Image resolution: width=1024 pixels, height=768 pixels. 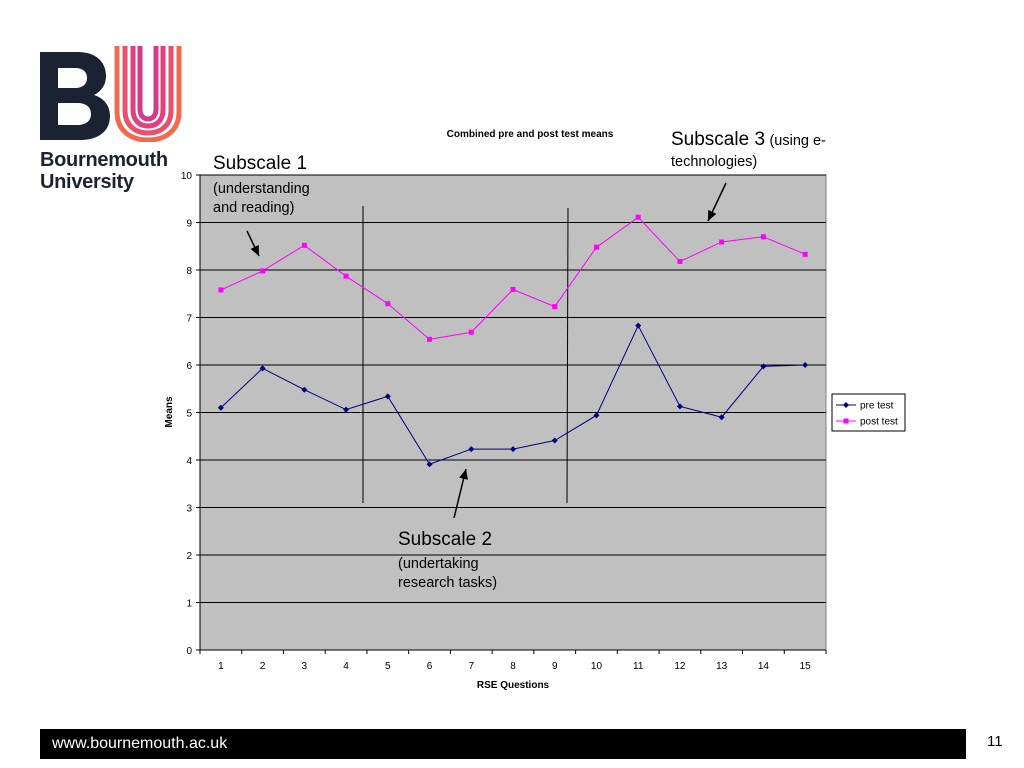 I want to click on y-tick-label: 0, so click(x=189, y=651).